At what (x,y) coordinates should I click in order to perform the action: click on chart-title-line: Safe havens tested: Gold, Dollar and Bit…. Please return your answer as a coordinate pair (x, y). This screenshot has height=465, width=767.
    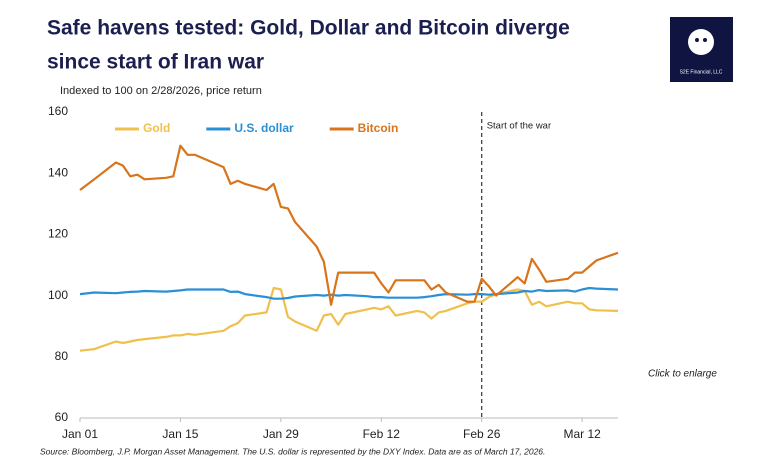
    Looking at the image, I should click on (308, 28).